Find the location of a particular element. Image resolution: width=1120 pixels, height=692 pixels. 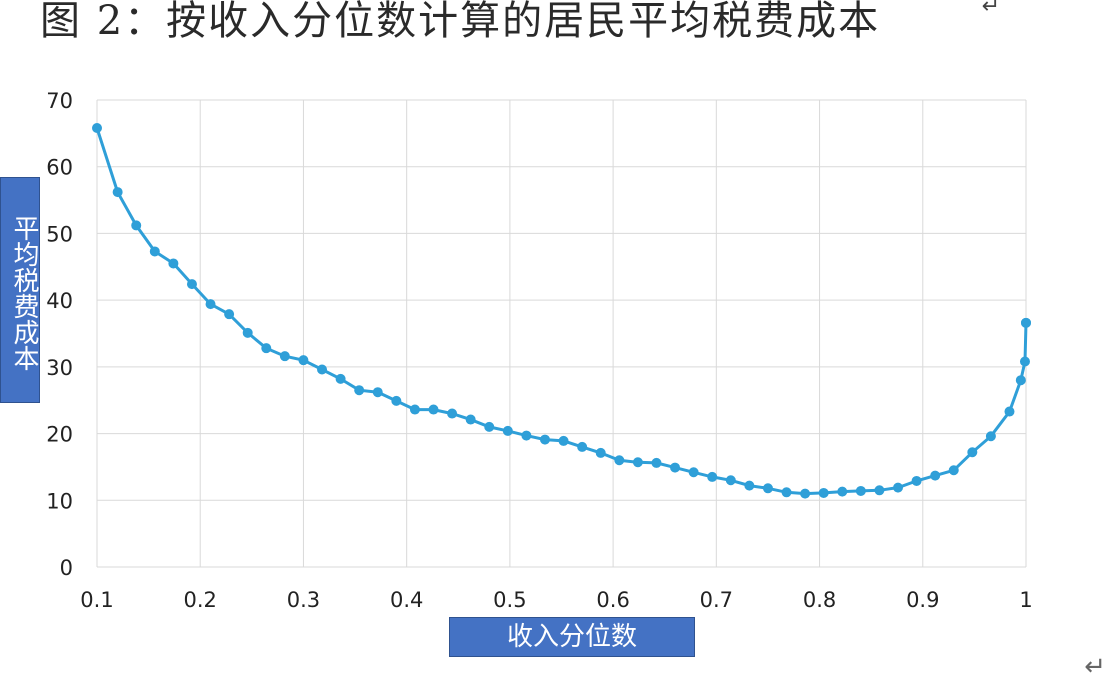

x-tick-label: 0.2 is located at coordinates (200, 600).